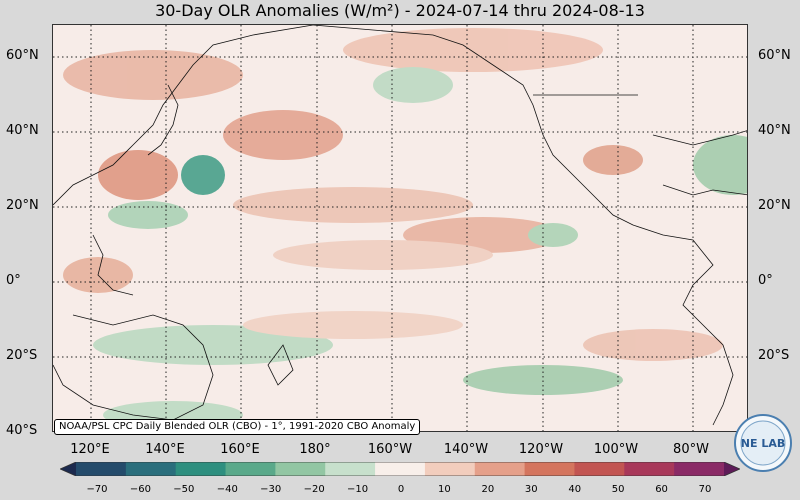 The width and height of the screenshot is (800, 500). What do you see at coordinates (22, 55) in the screenshot?
I see `lat-label-left-60n: 60°N` at bounding box center [22, 55].